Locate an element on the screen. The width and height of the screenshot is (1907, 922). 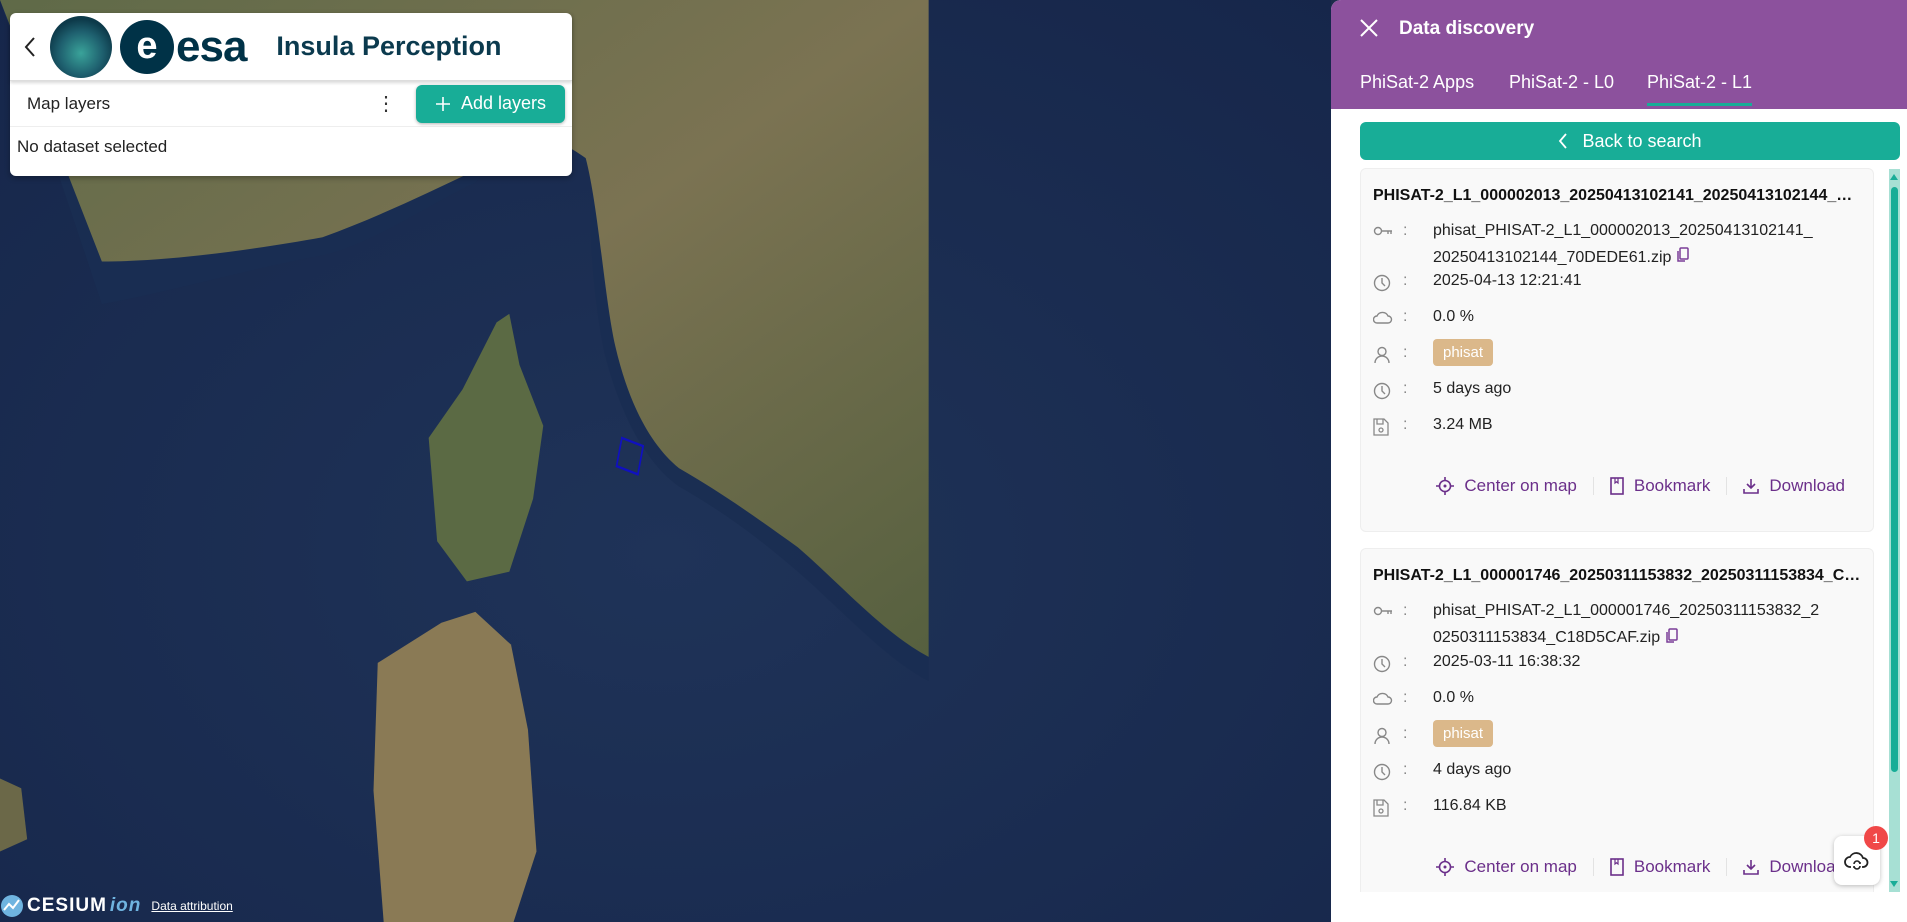
back-chevron-icon is located at coordinates (30, 47).